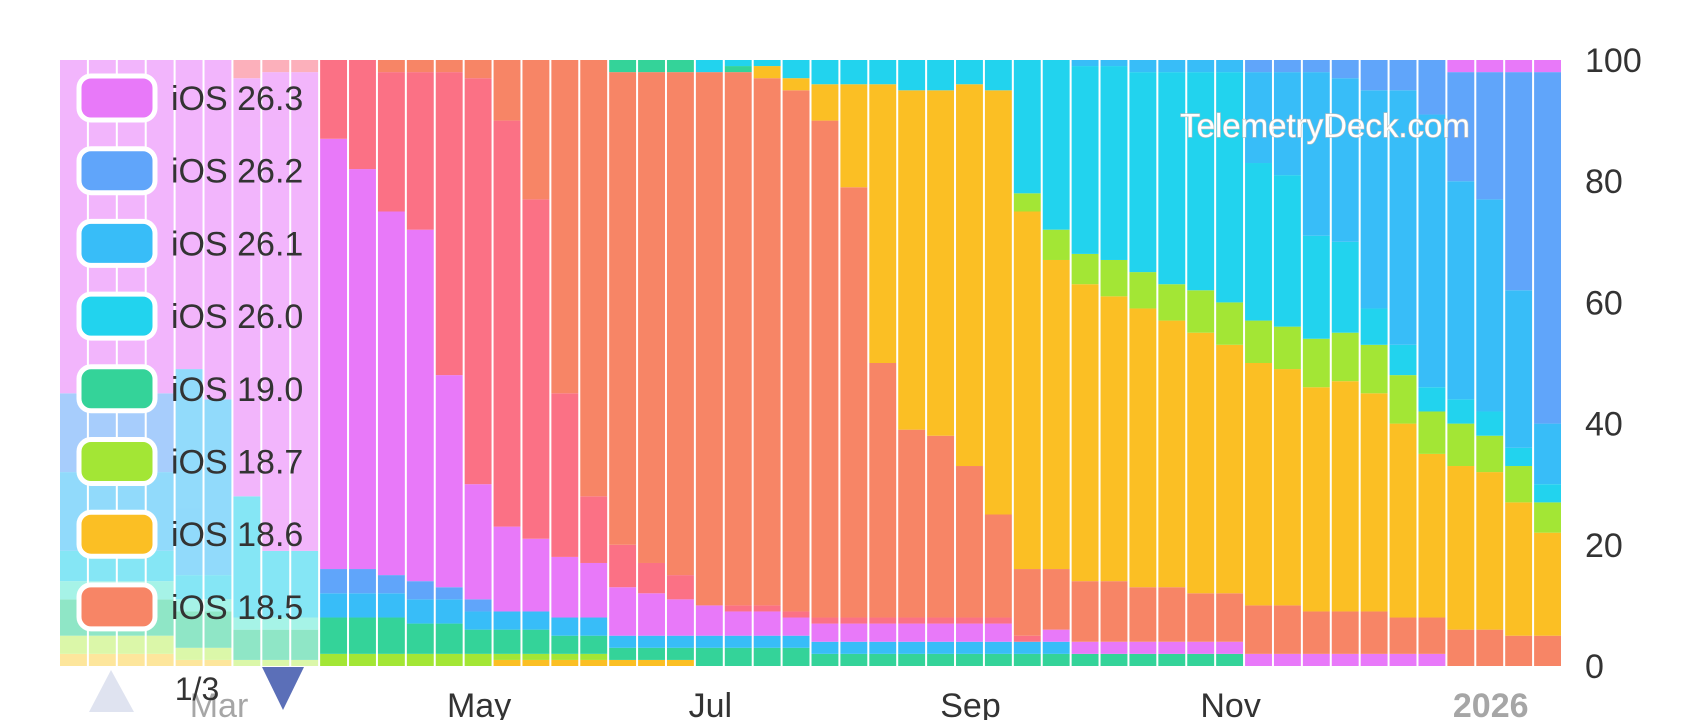 Image resolution: width=1707 pixels, height=720 pixels. Describe the element at coordinates (189, 171) in the screenshot. I see `legend-item: iOS 26.2` at that location.